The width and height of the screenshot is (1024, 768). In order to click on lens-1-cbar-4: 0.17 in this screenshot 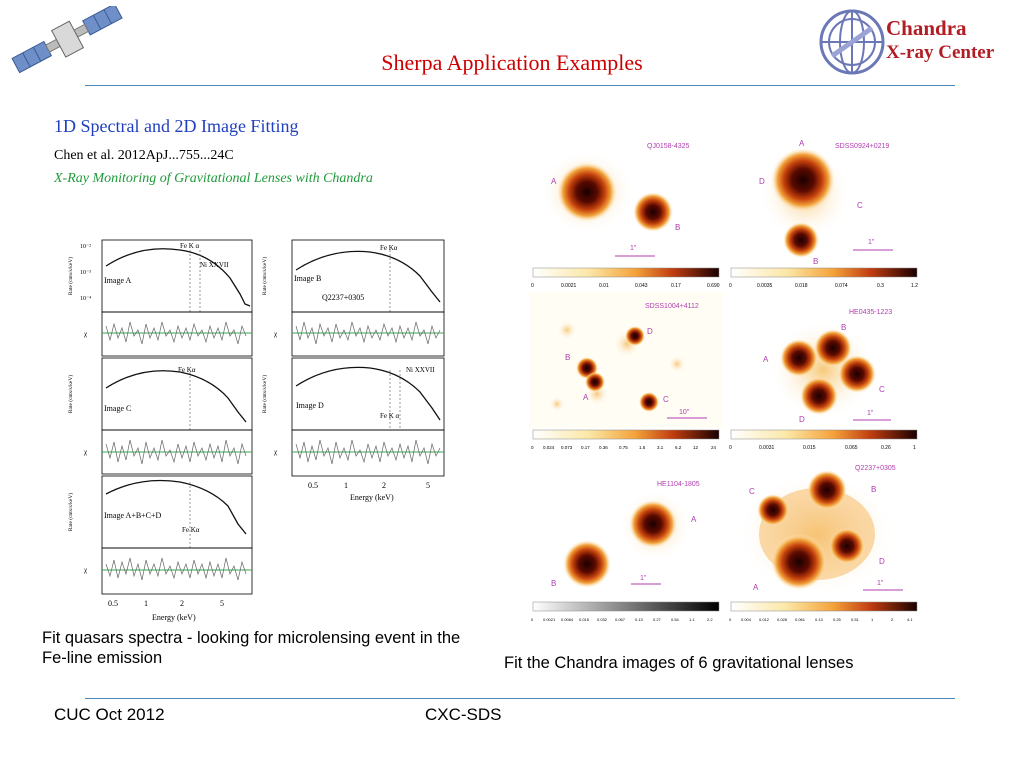, I will do `click(676, 286)`.